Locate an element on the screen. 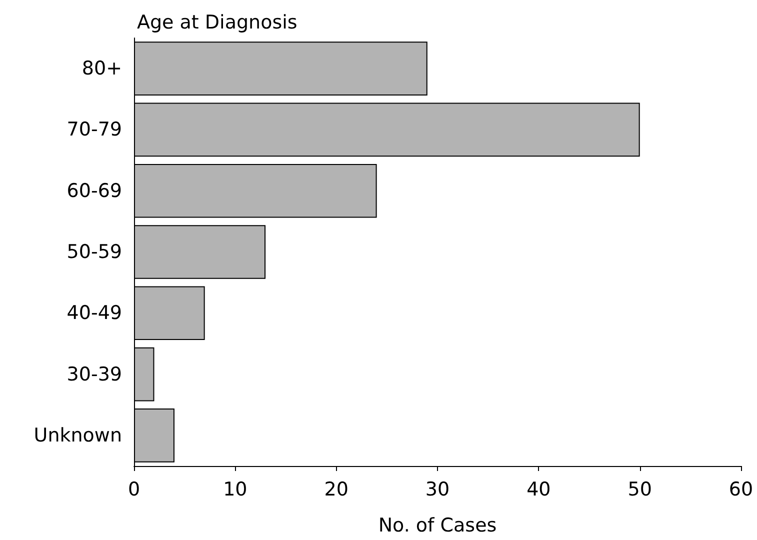 This screenshot has height=540, width=757. x-tick-label: 10 is located at coordinates (235, 489).